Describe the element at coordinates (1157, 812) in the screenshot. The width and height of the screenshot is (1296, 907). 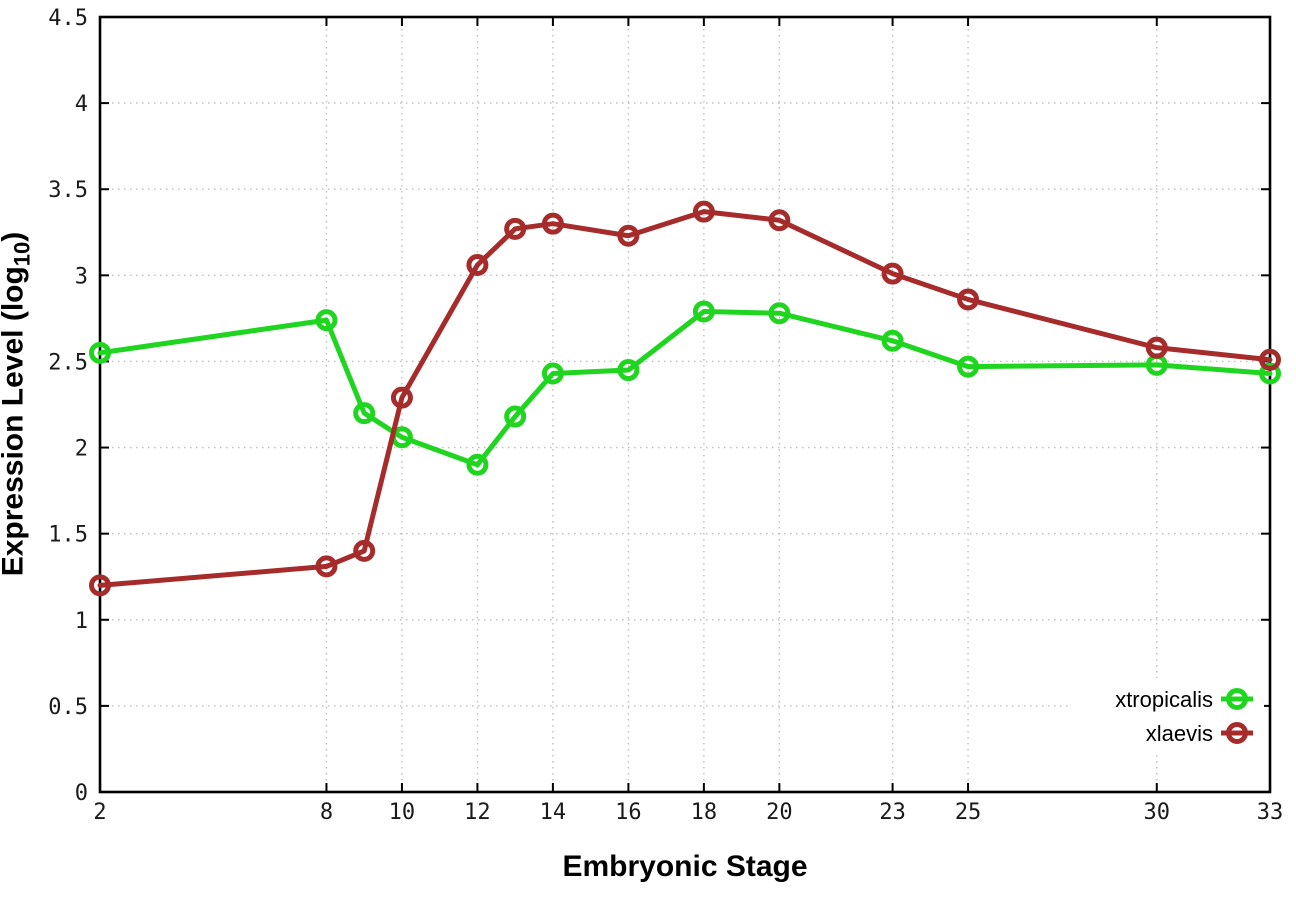
I see `x-tick-label: 30` at that location.